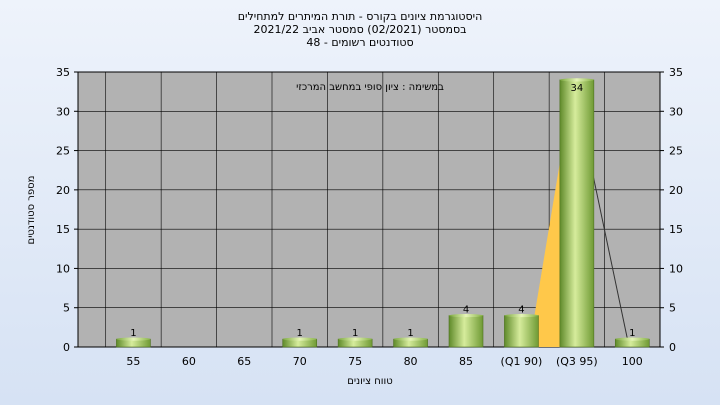 This screenshot has height=405, width=720. I want to click on bar-(Q1 90), so click(521, 331).